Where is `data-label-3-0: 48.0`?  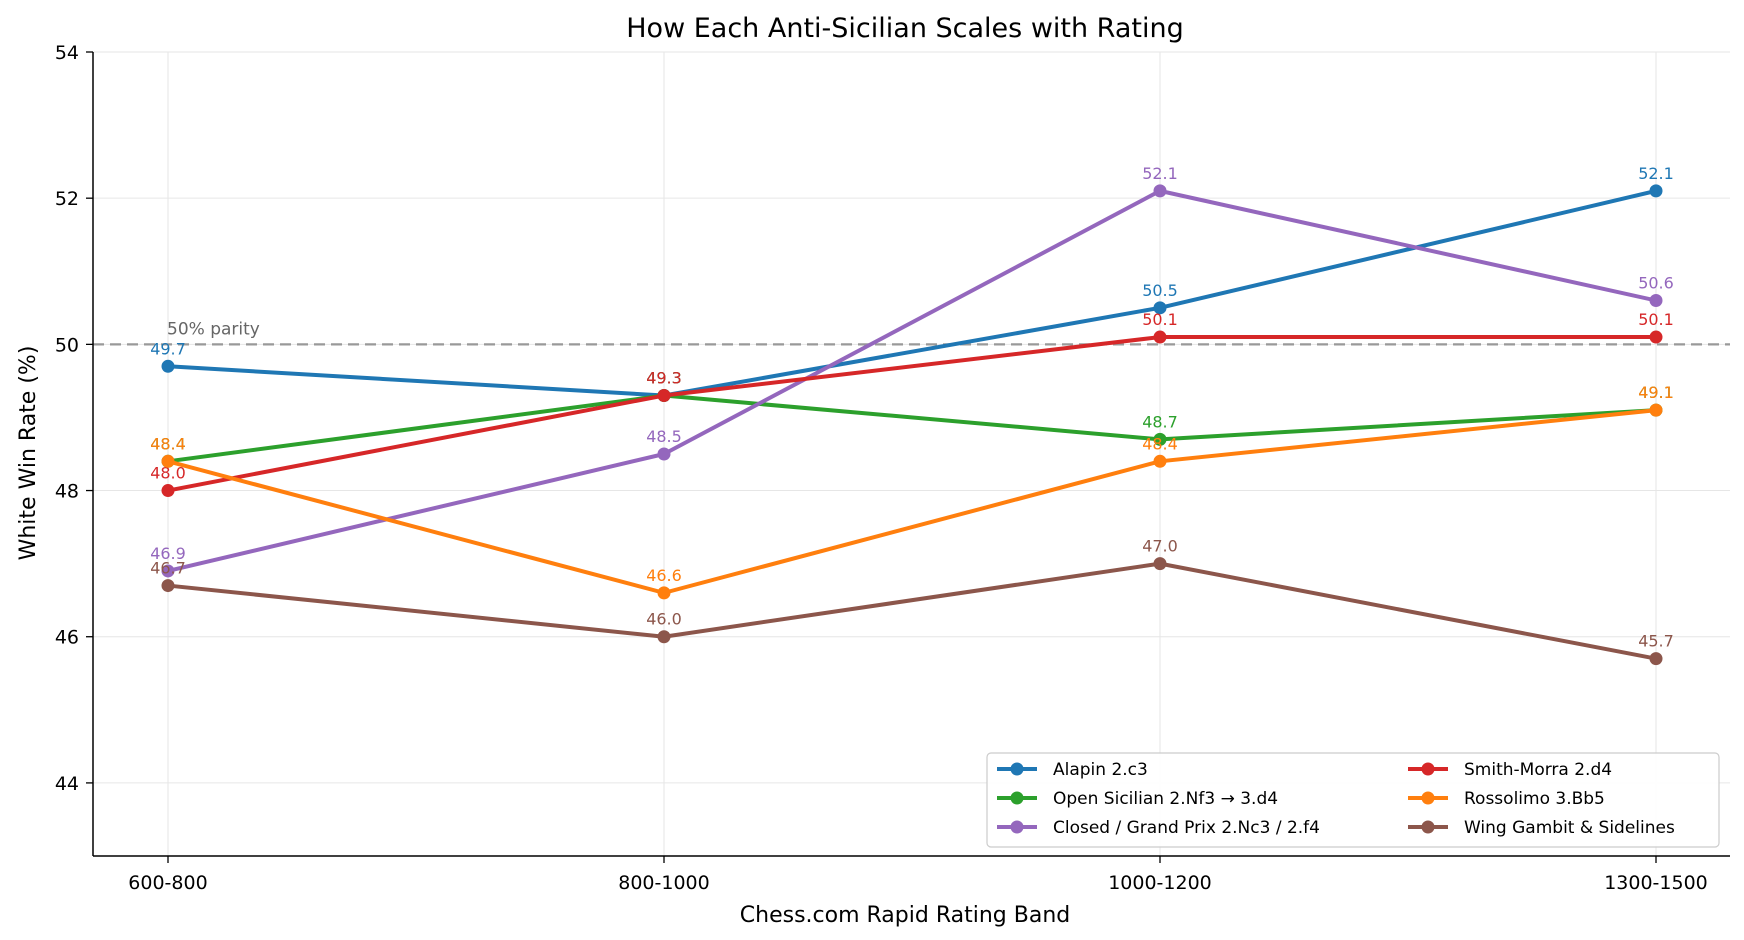 data-label-3-0: 48.0 is located at coordinates (168, 473).